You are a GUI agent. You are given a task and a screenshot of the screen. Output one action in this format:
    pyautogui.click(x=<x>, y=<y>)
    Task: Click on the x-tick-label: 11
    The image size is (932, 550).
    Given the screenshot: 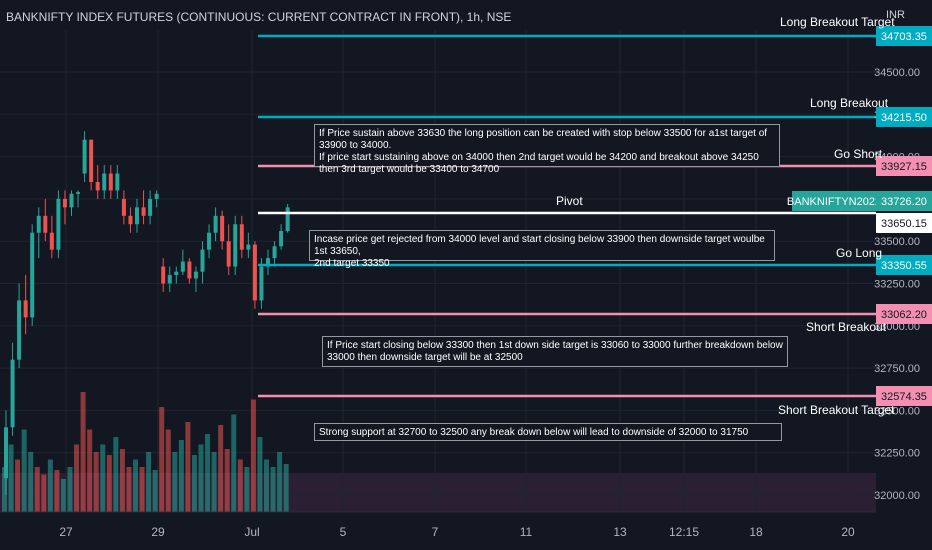 What is the action you would take?
    pyautogui.click(x=526, y=532)
    